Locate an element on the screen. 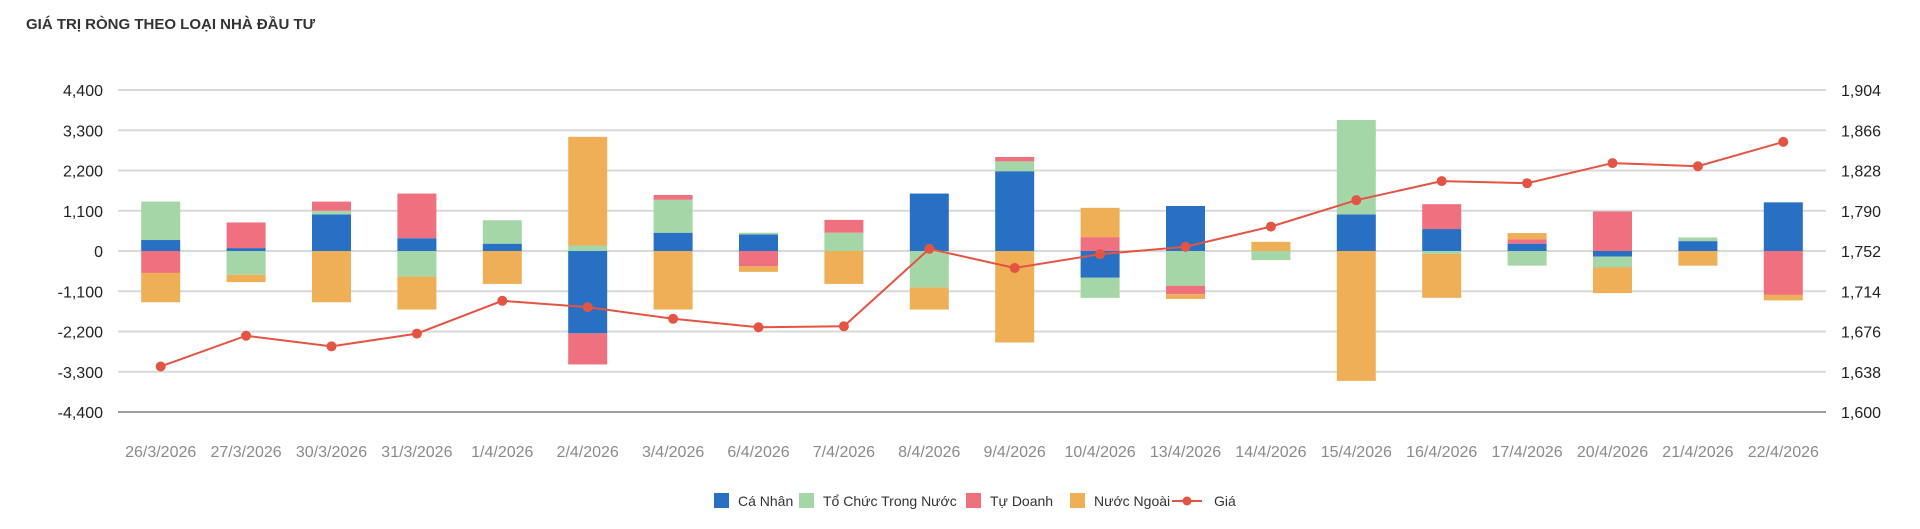 The width and height of the screenshot is (1920, 529). right-tick-label: 1,904 is located at coordinates (1861, 91).